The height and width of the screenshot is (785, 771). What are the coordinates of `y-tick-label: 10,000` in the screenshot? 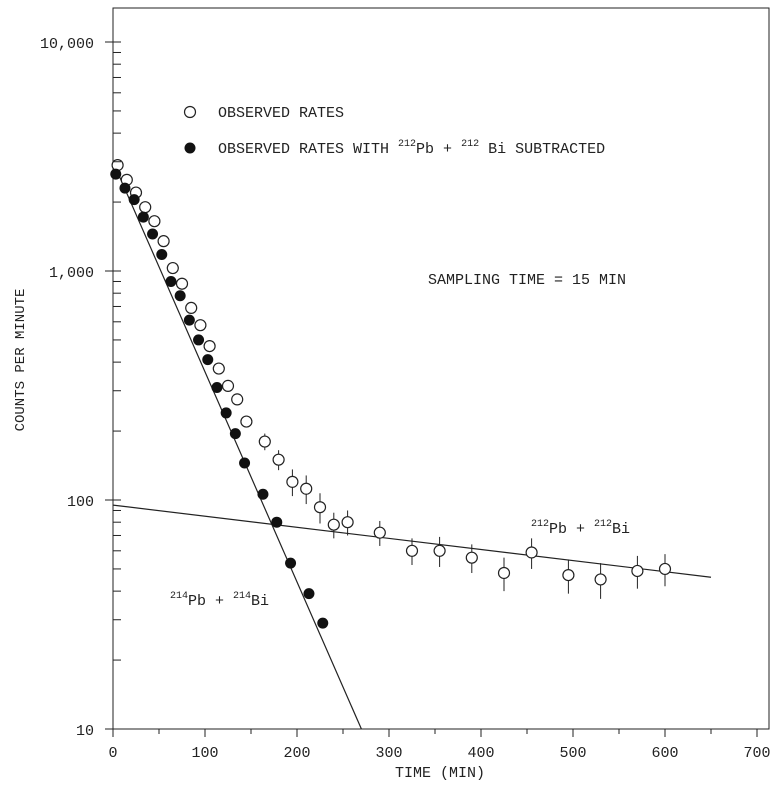 It's located at (67, 44).